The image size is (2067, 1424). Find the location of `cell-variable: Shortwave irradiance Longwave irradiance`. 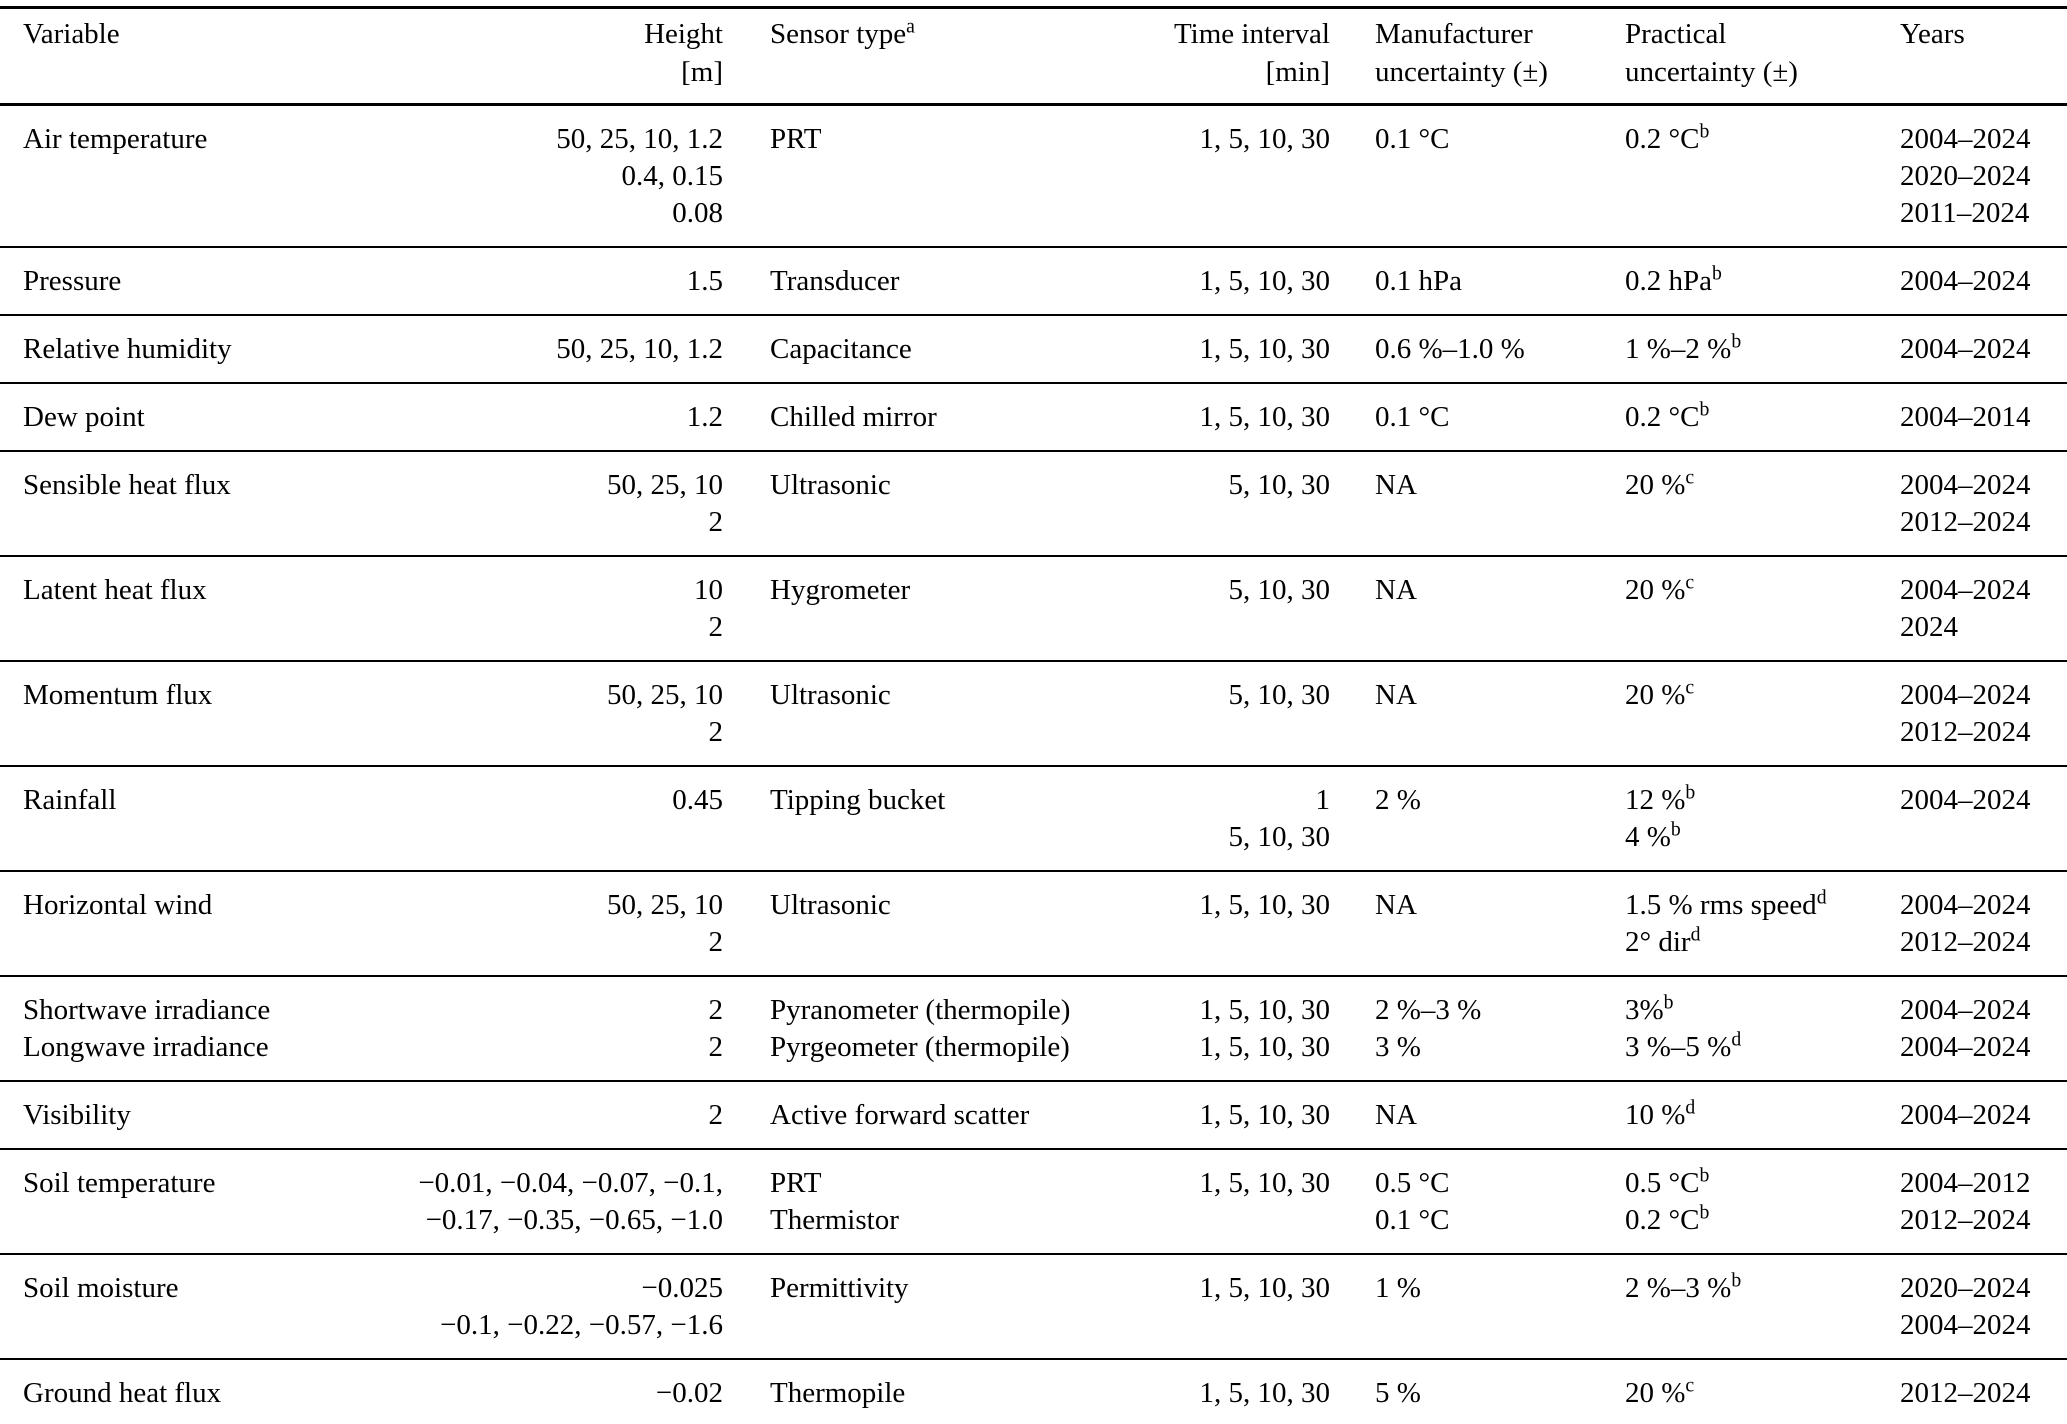

cell-variable: Shortwave irradiance Longwave irradiance is located at coordinates (190, 1028).